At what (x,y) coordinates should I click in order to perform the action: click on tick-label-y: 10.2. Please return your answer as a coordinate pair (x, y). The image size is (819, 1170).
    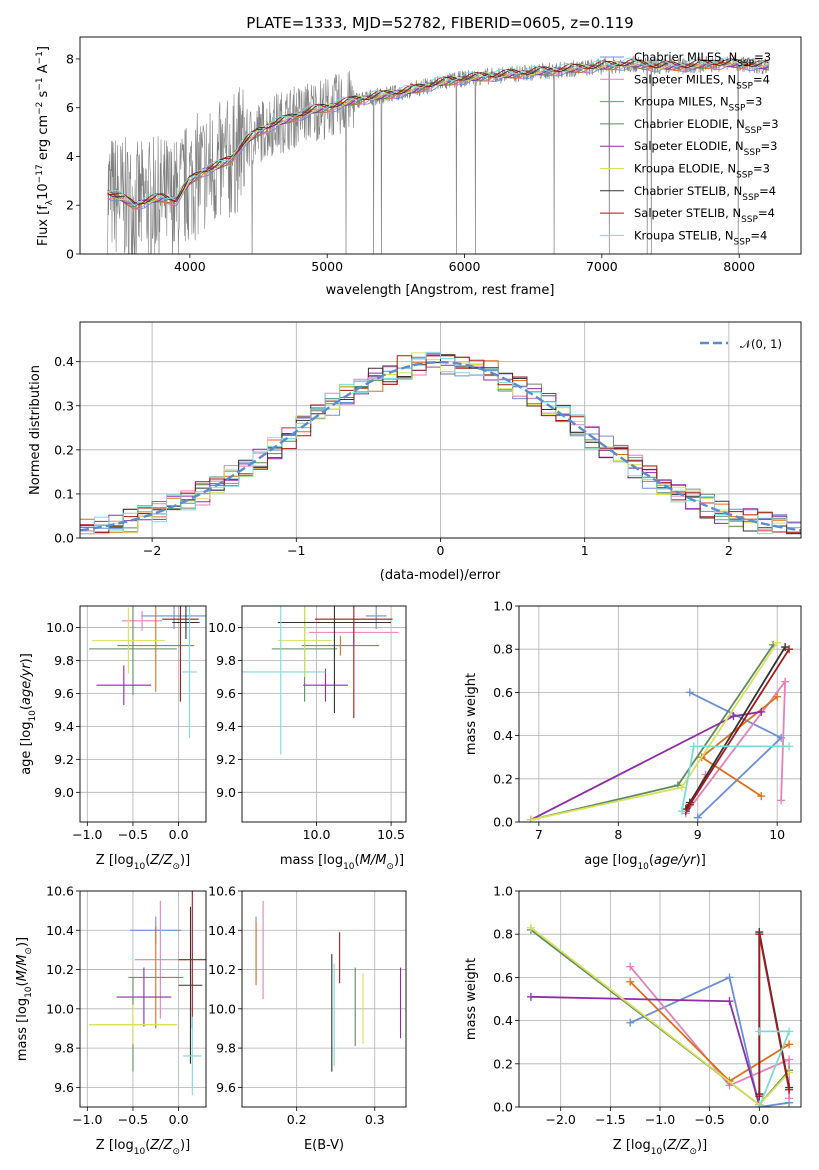
    Looking at the image, I should click on (60, 969).